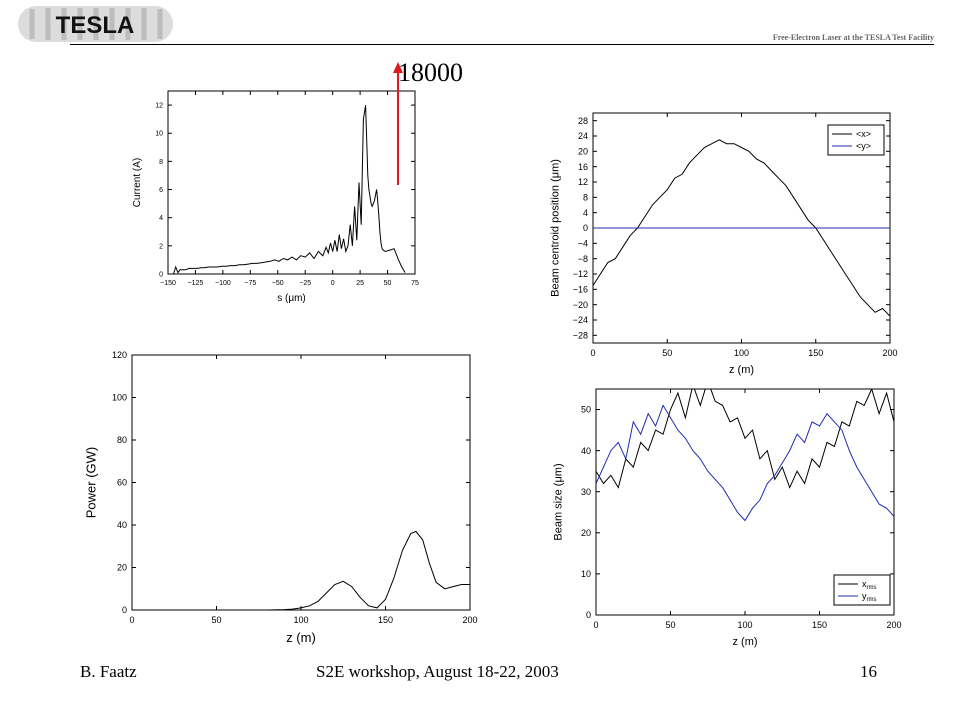  What do you see at coordinates (430, 72) in the screenshot?
I see `annotation-value: 18000` at bounding box center [430, 72].